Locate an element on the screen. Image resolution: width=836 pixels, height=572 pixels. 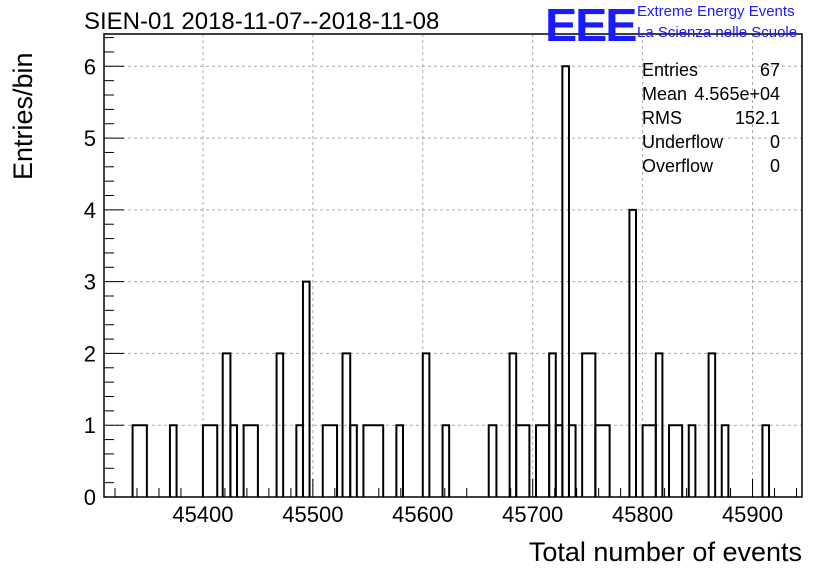
y-tick-label: 5 is located at coordinates (90, 138).